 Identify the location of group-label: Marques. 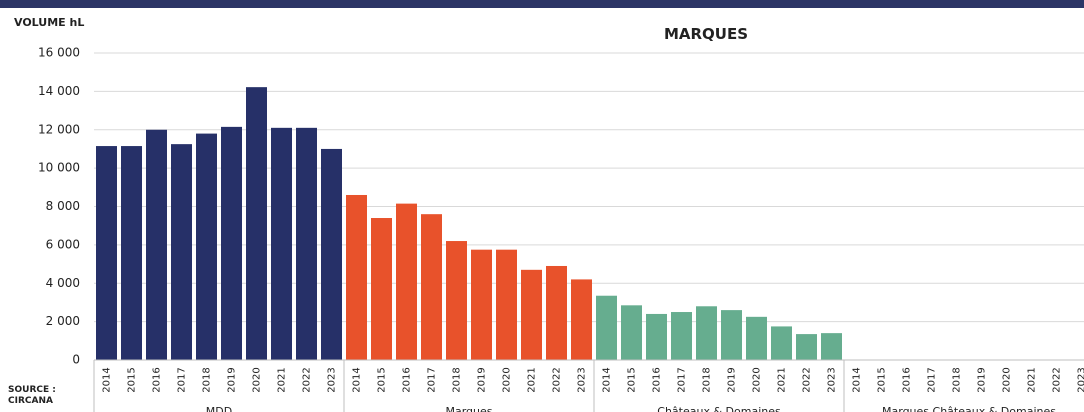
(468, 408).